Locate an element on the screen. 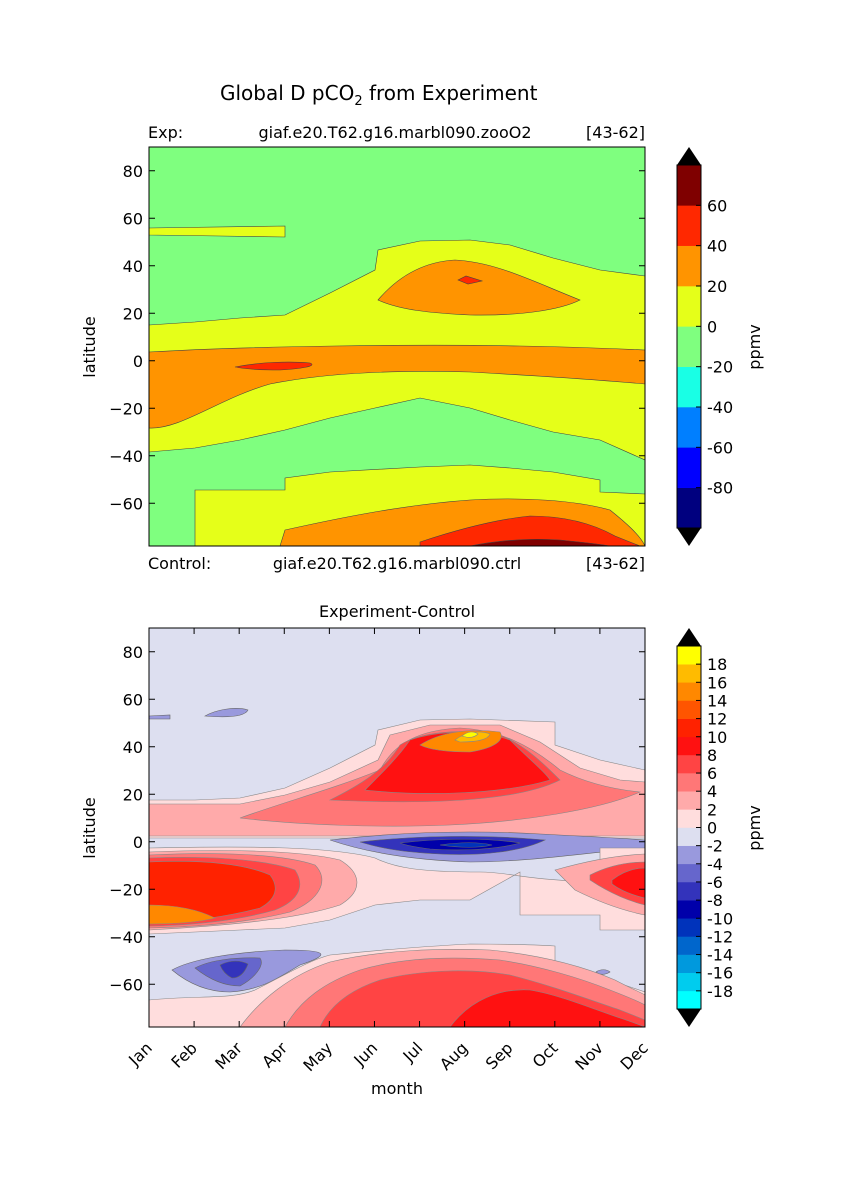  diff-region-red3-so is located at coordinates (547, 1008).